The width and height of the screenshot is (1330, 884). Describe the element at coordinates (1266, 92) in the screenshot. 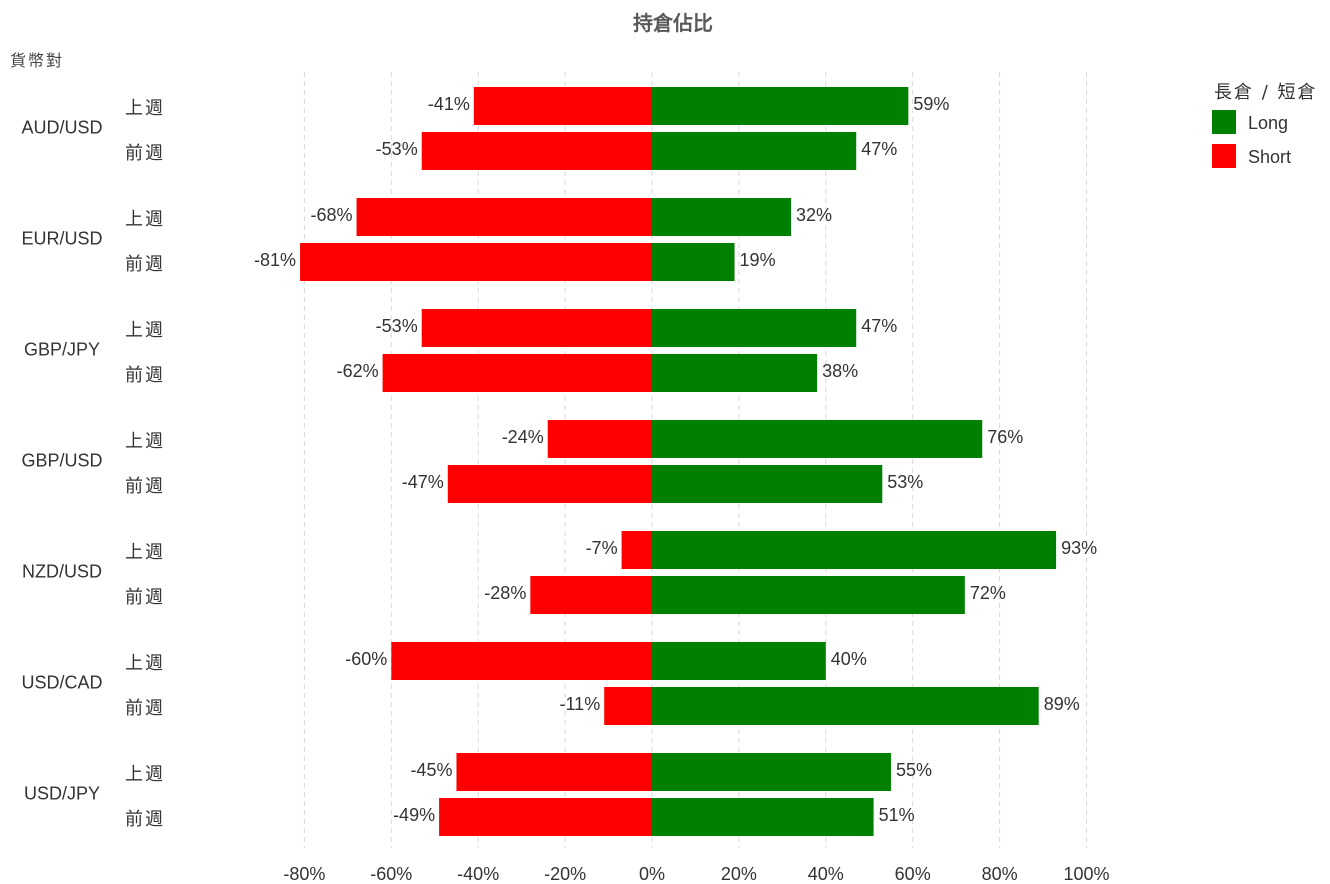

I see `legend-title: 長倉 / 短倉` at that location.